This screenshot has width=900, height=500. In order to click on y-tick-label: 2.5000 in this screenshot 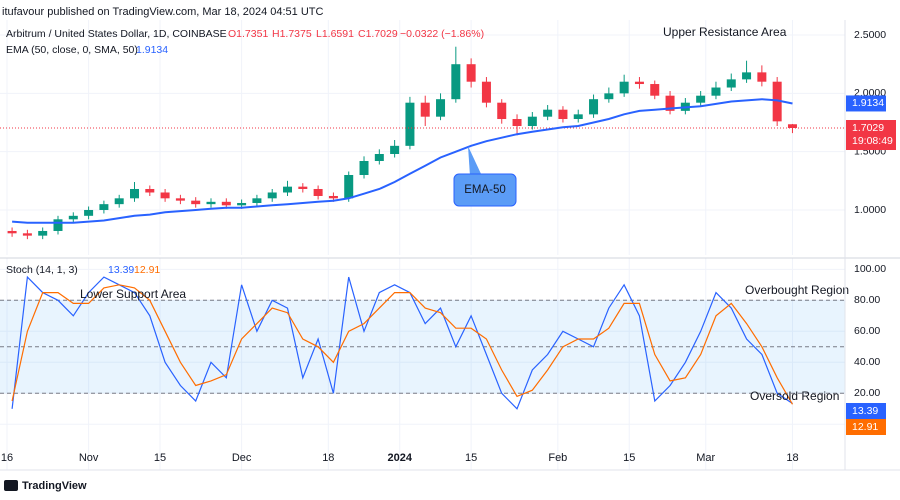, I will do `click(870, 35)`.